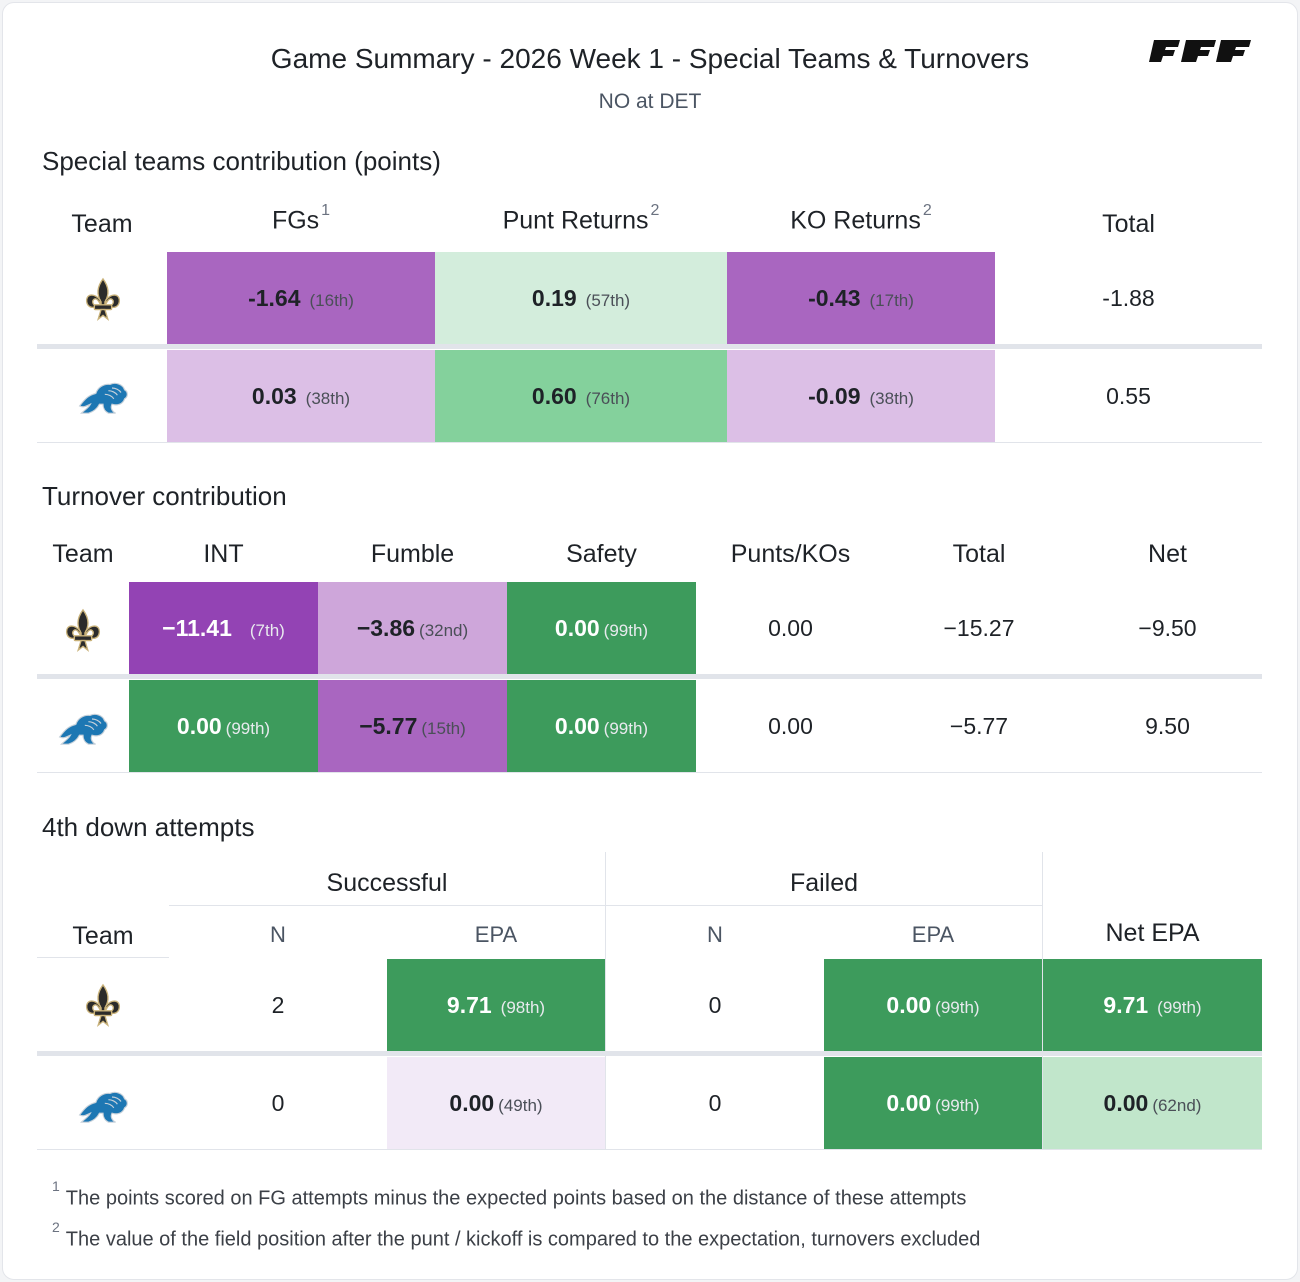 The height and width of the screenshot is (1282, 1300). What do you see at coordinates (861, 396) in the screenshot?
I see `st-cell-ko: -0.09 (38th)` at bounding box center [861, 396].